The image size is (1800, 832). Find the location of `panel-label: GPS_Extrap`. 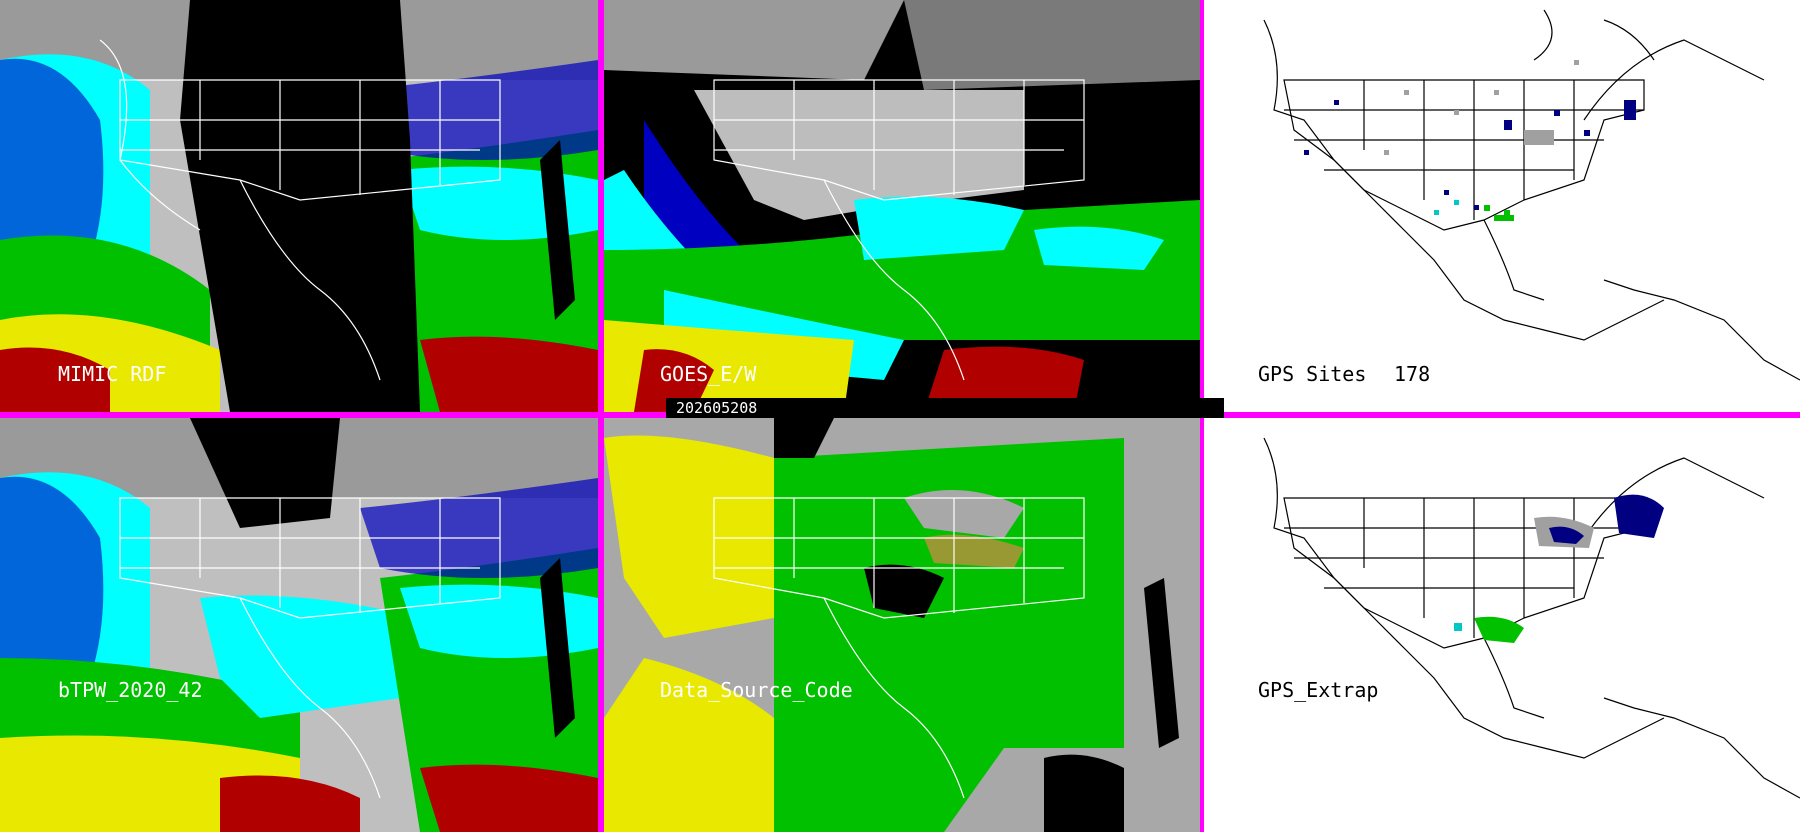

panel-label: GPS_Extrap is located at coordinates (1318, 690).